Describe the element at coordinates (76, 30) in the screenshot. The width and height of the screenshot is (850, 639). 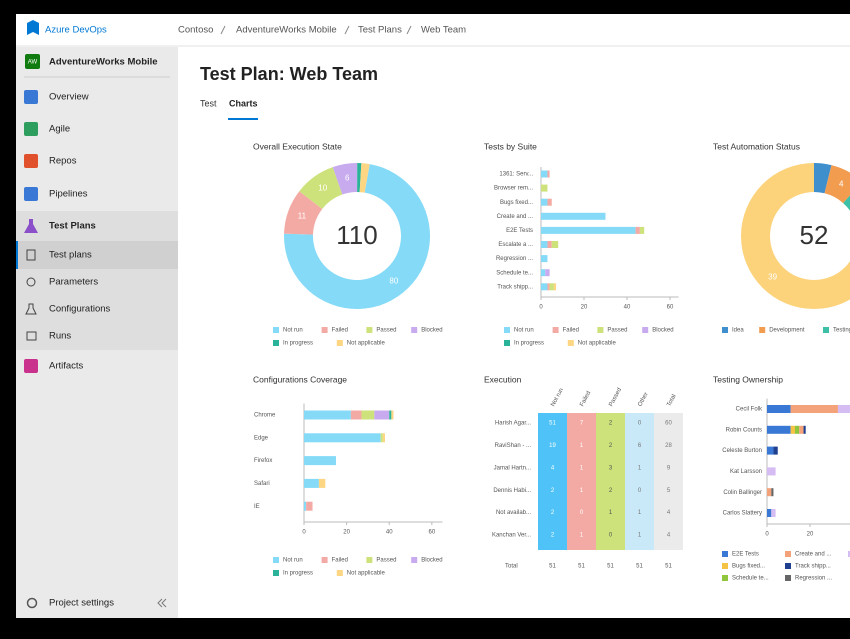
I see `brand: Azure DevOps` at that location.